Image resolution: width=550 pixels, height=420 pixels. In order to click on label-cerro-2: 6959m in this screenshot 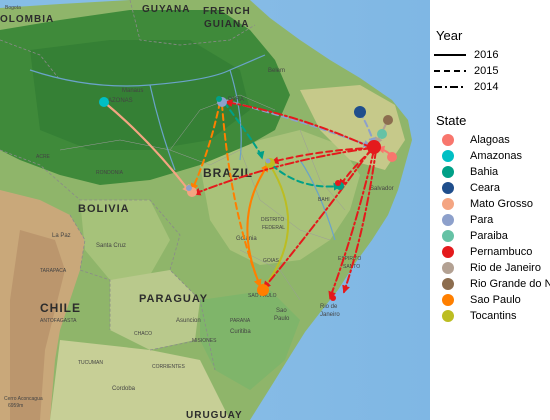, I will do `click(15, 406)`.